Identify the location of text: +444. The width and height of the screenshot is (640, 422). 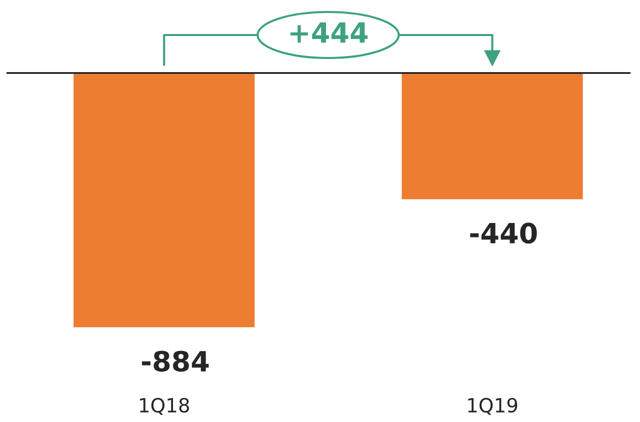
(329, 32).